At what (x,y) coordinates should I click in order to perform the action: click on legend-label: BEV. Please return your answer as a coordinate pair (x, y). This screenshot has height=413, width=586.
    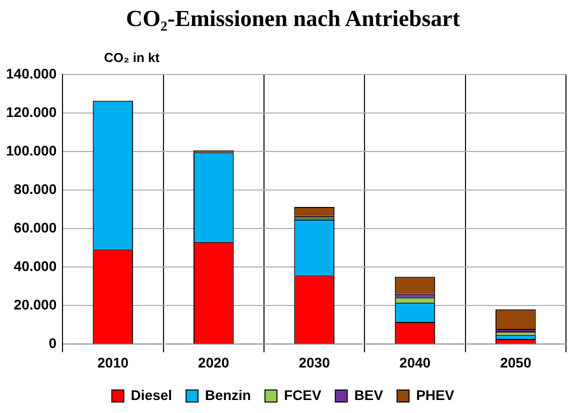
    Looking at the image, I should click on (369, 394).